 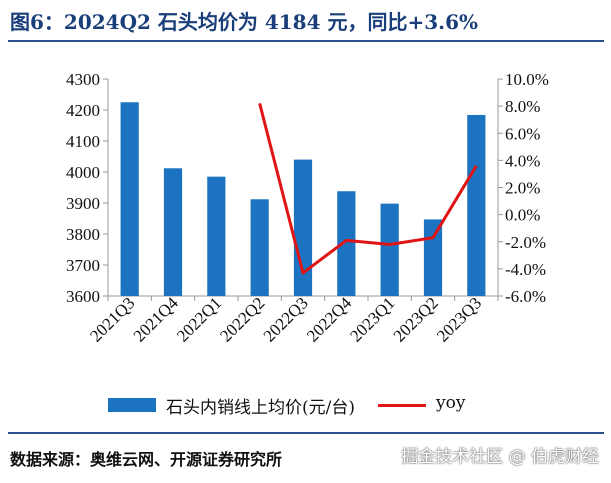 What do you see at coordinates (146, 459) in the screenshot?
I see `data-source: 数据来源：奥维云网、开源证券研究所` at bounding box center [146, 459].